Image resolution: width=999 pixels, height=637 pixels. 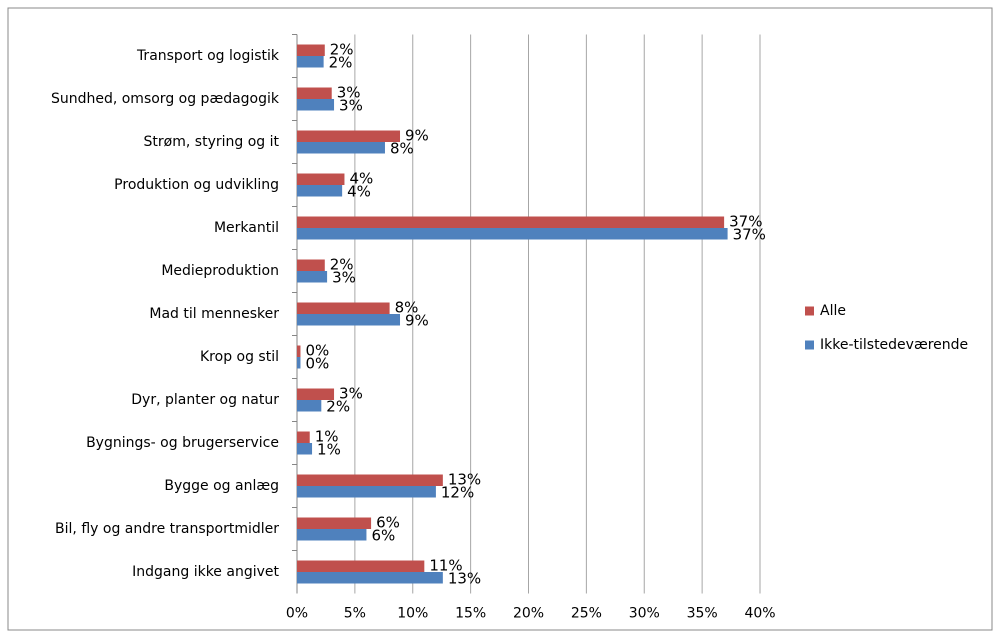 I want to click on legend-label: Ikke-tilstedeværende, so click(x=894, y=345).